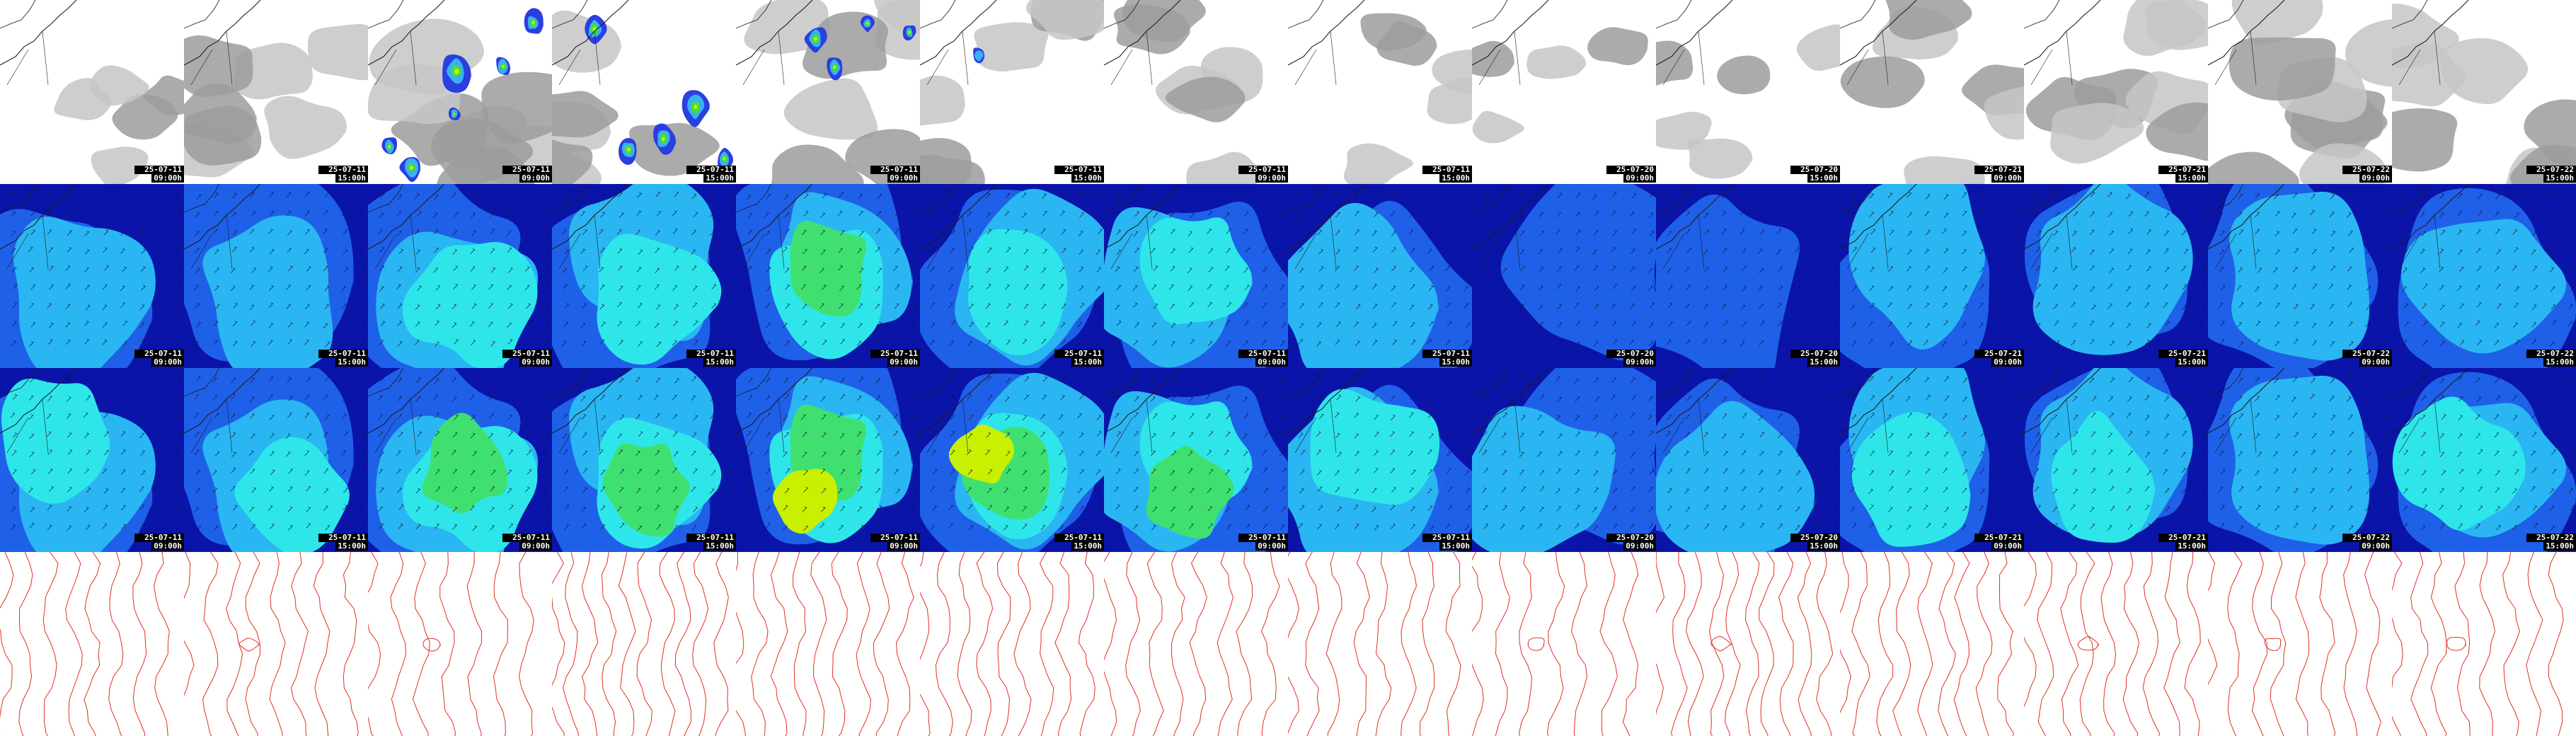  What do you see at coordinates (2300, 460) in the screenshot?
I see `map-tile-wind-high: 25-07-22 09:00h` at bounding box center [2300, 460].